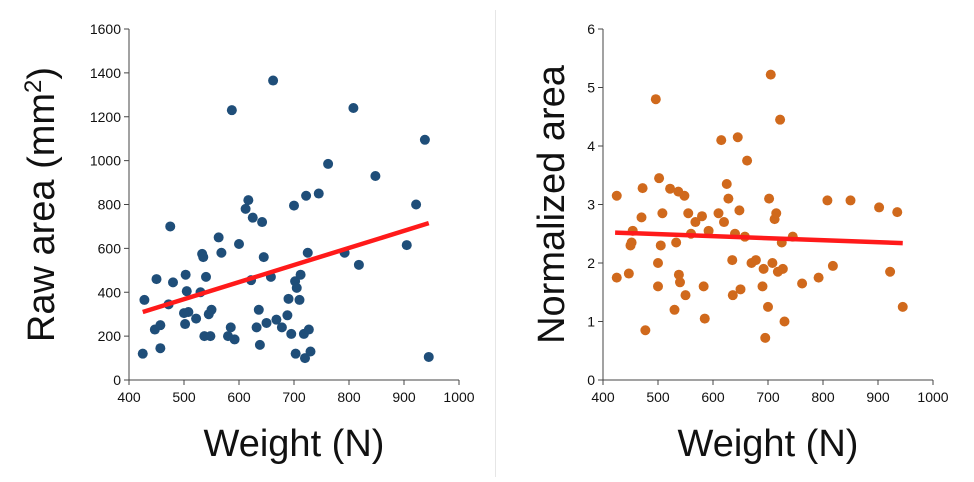  I want to click on trend-line, so click(759, 238).